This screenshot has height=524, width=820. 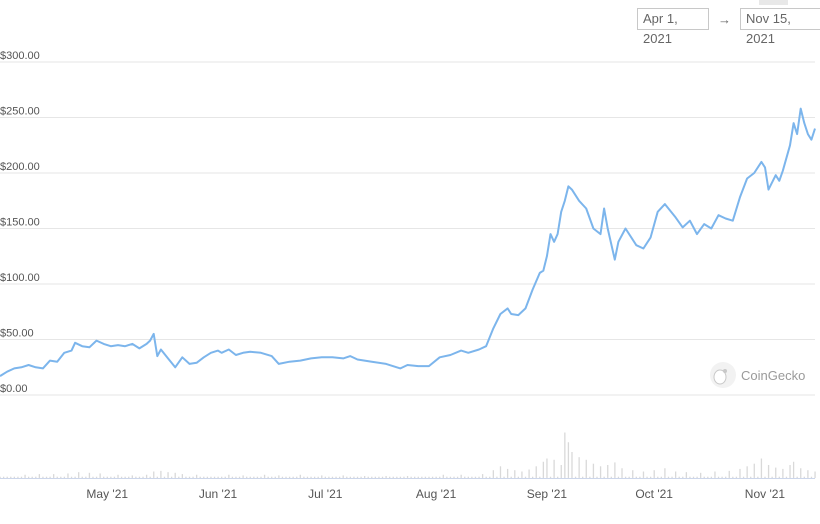 What do you see at coordinates (654, 494) in the screenshot?
I see `x-tick-label: Oct '21` at bounding box center [654, 494].